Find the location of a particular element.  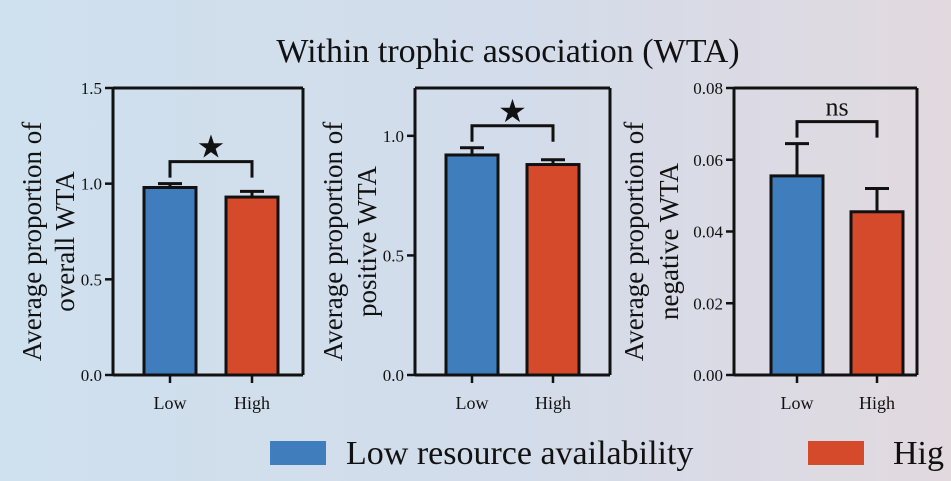

y-axis-label: negative WTA is located at coordinates (669, 241).